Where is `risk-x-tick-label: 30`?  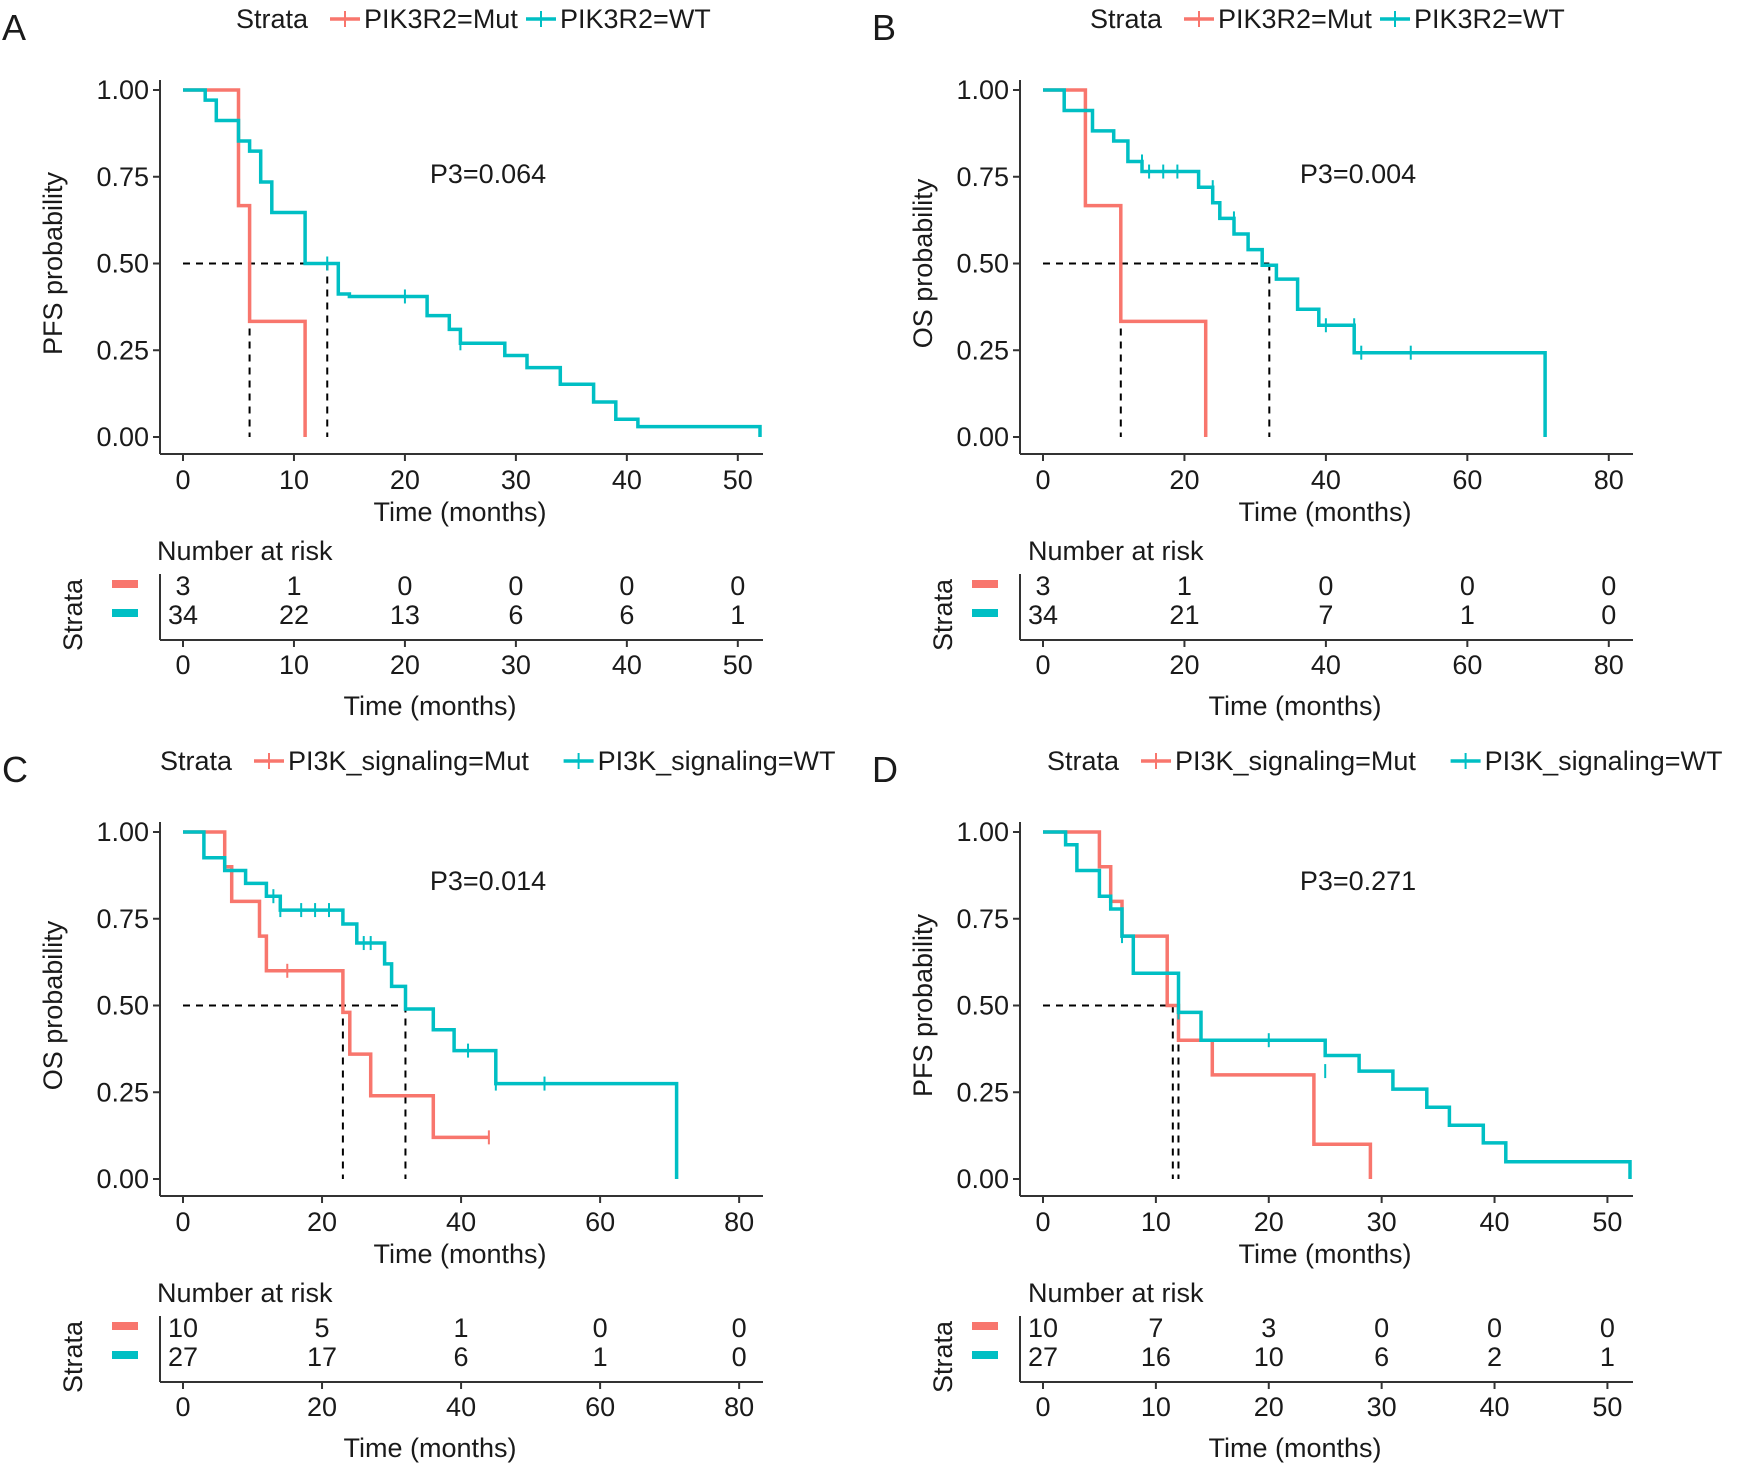 risk-x-tick-label: 30 is located at coordinates (516, 665).